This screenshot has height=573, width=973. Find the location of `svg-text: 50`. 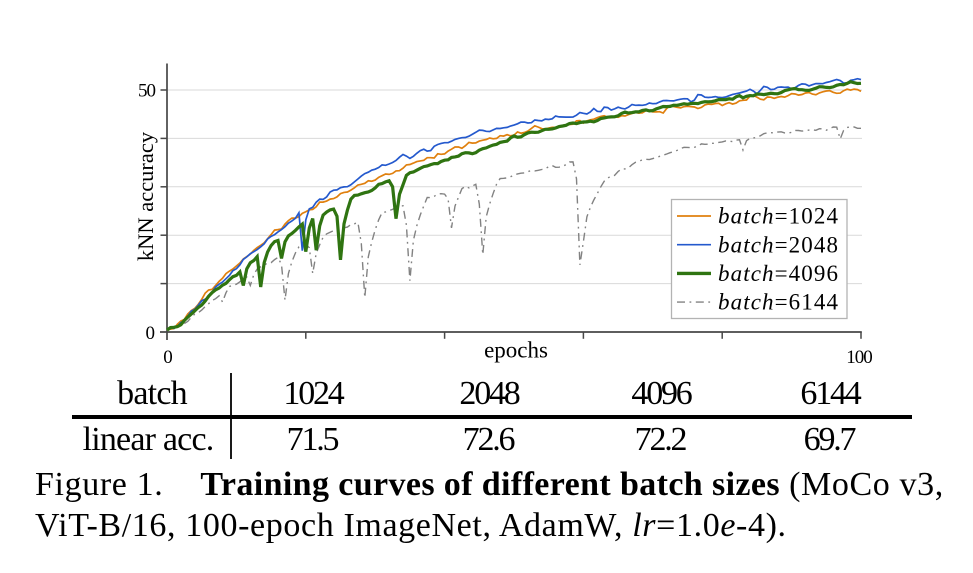

svg-text: 50 is located at coordinates (147, 91).